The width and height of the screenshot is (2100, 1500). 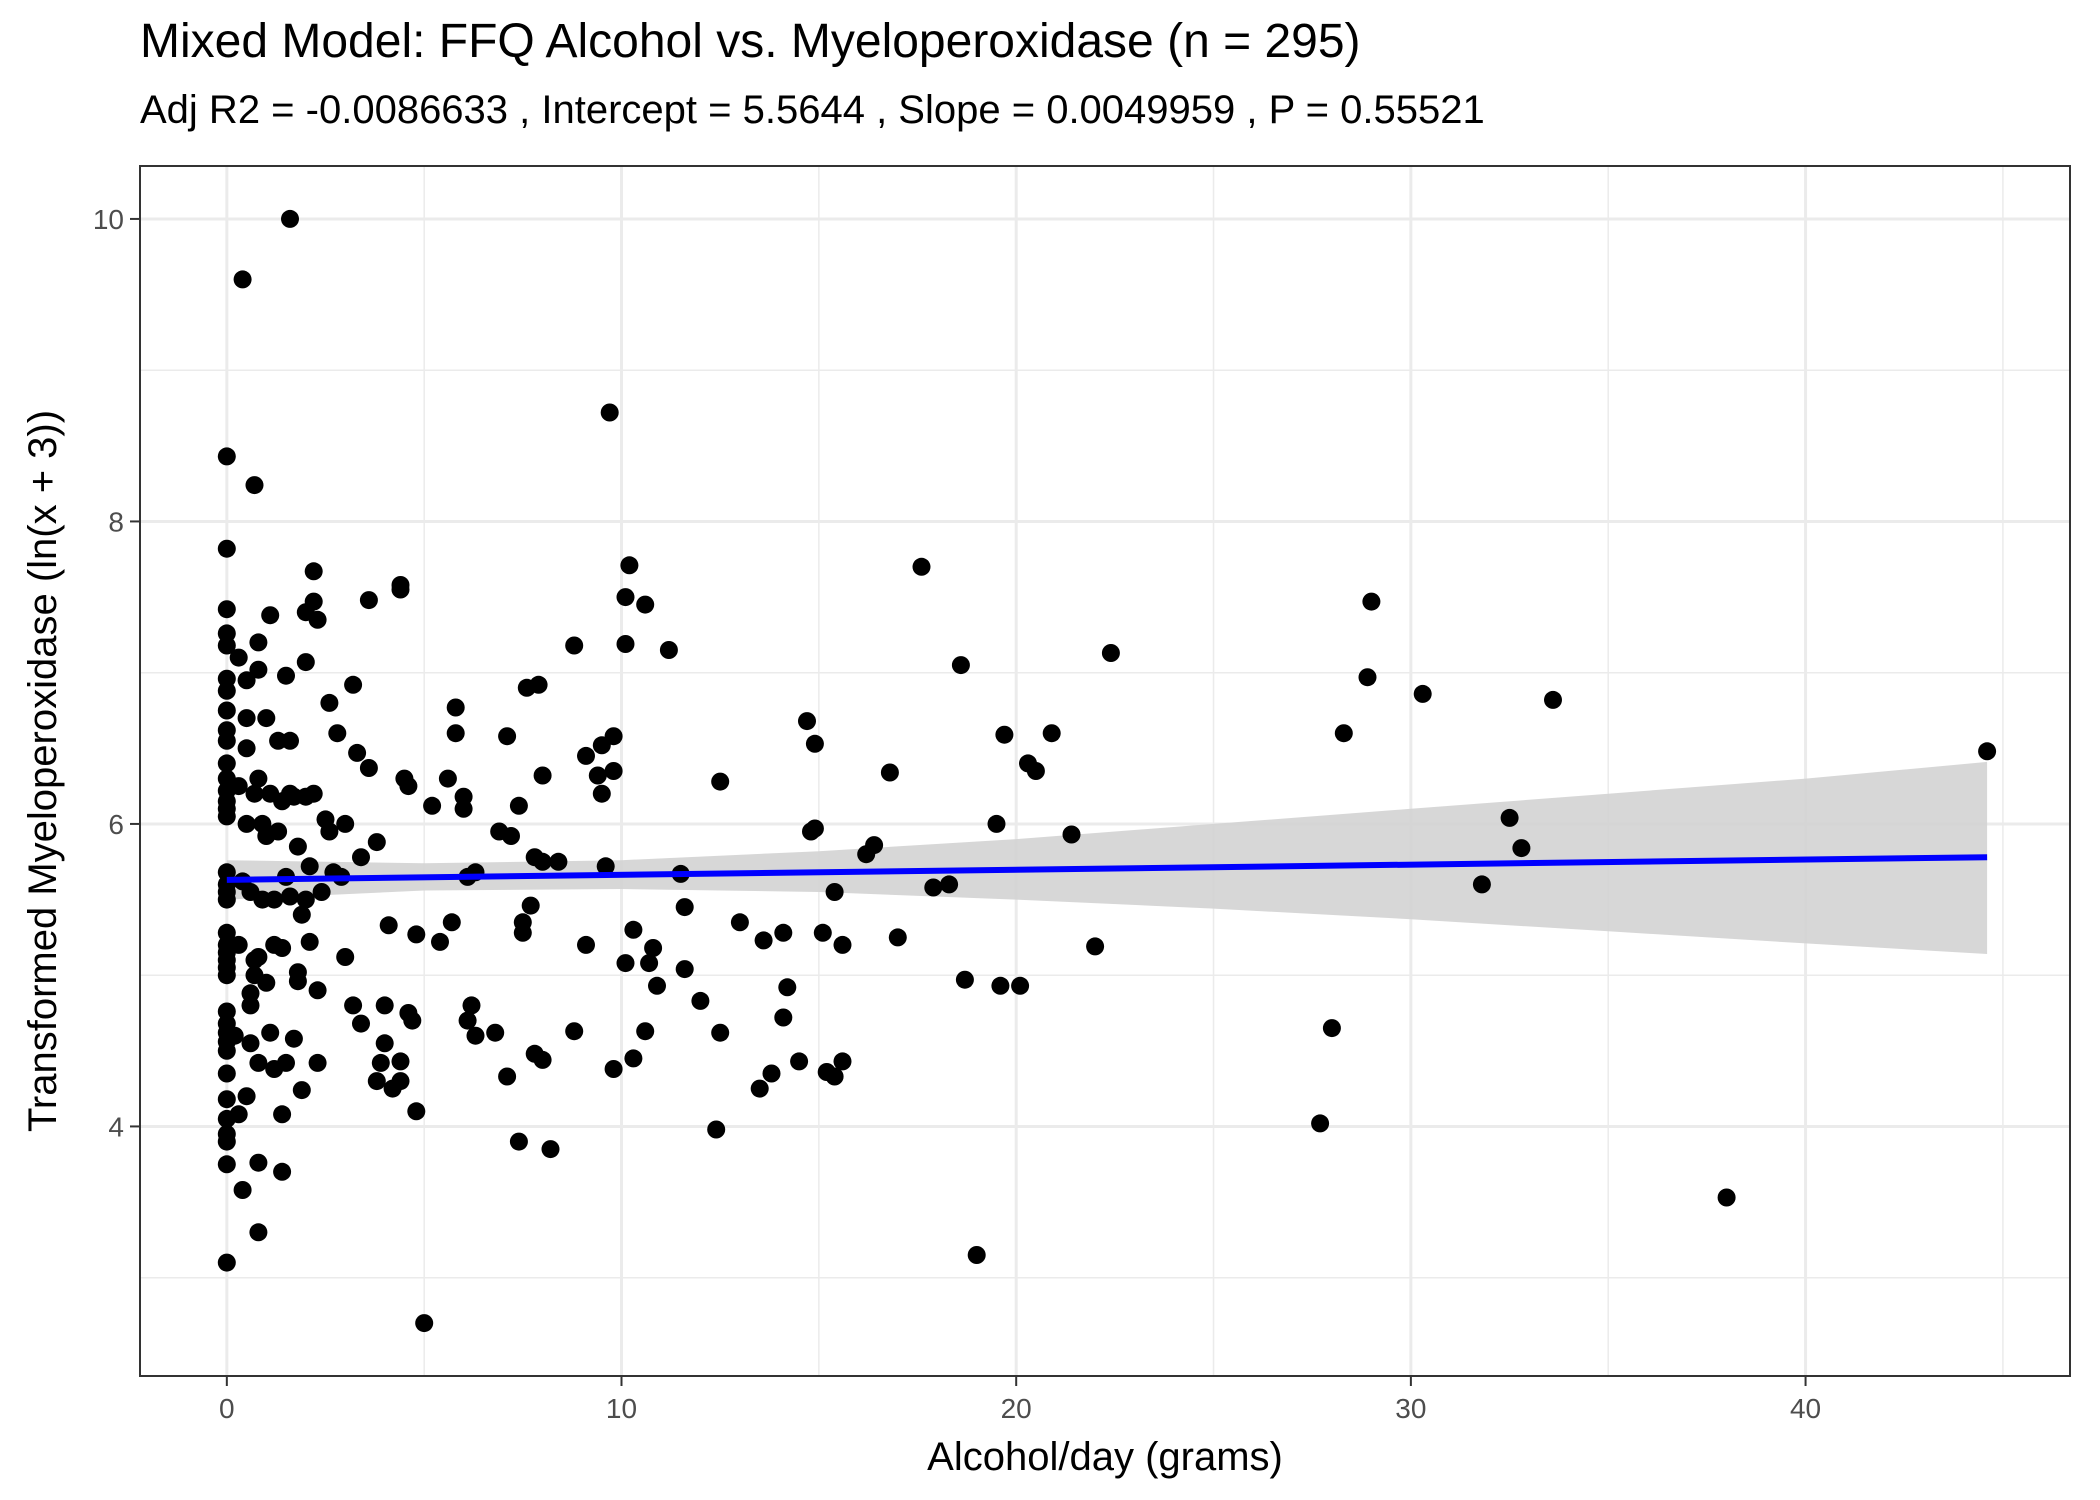 What do you see at coordinates (116, 824) in the screenshot?
I see `y-tick-label: 6` at bounding box center [116, 824].